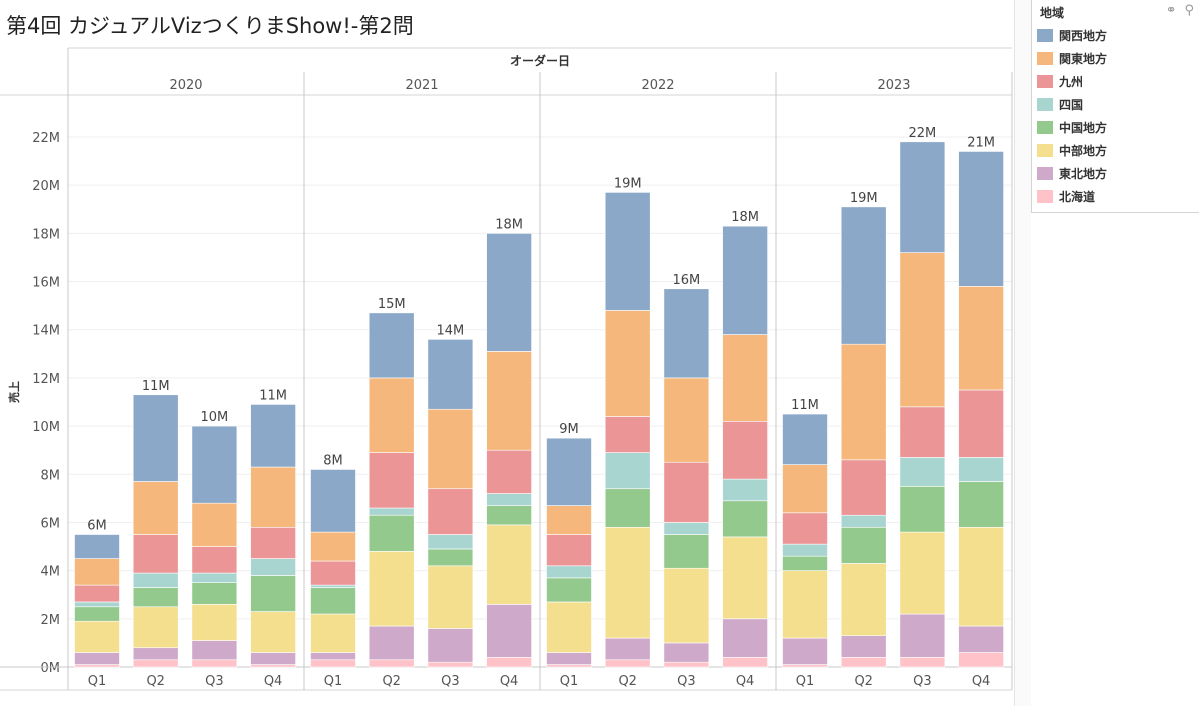 This screenshot has height=706, width=1199. Describe the element at coordinates (46, 331) in the screenshot. I see `y-tick-label: 14M` at that location.